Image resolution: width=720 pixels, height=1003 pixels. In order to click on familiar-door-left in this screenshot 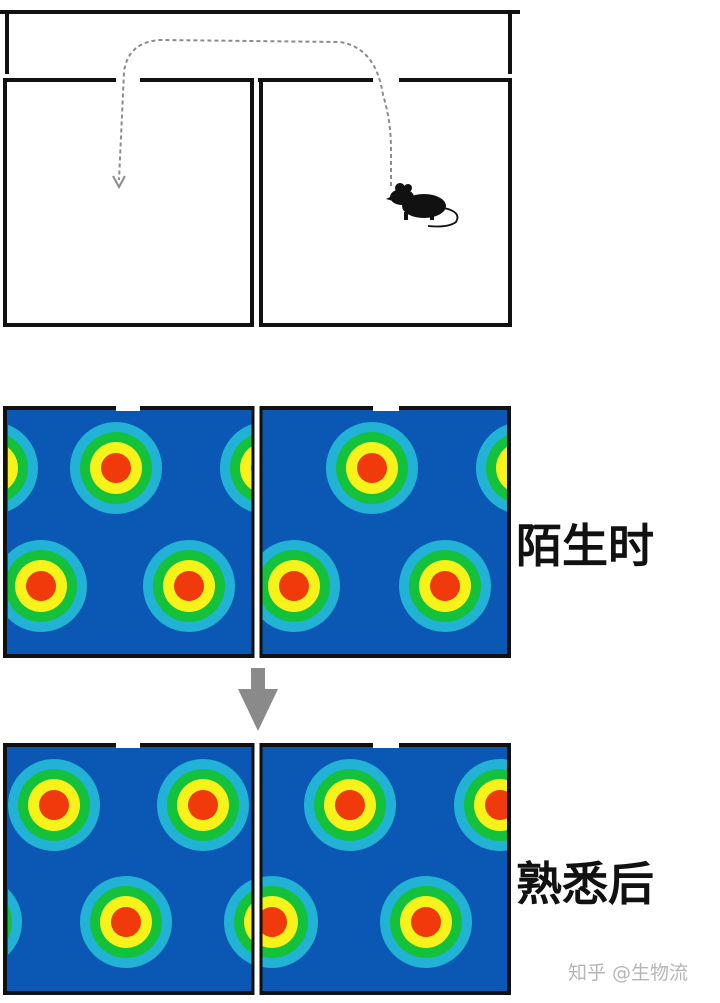, I will do `click(128, 745)`.